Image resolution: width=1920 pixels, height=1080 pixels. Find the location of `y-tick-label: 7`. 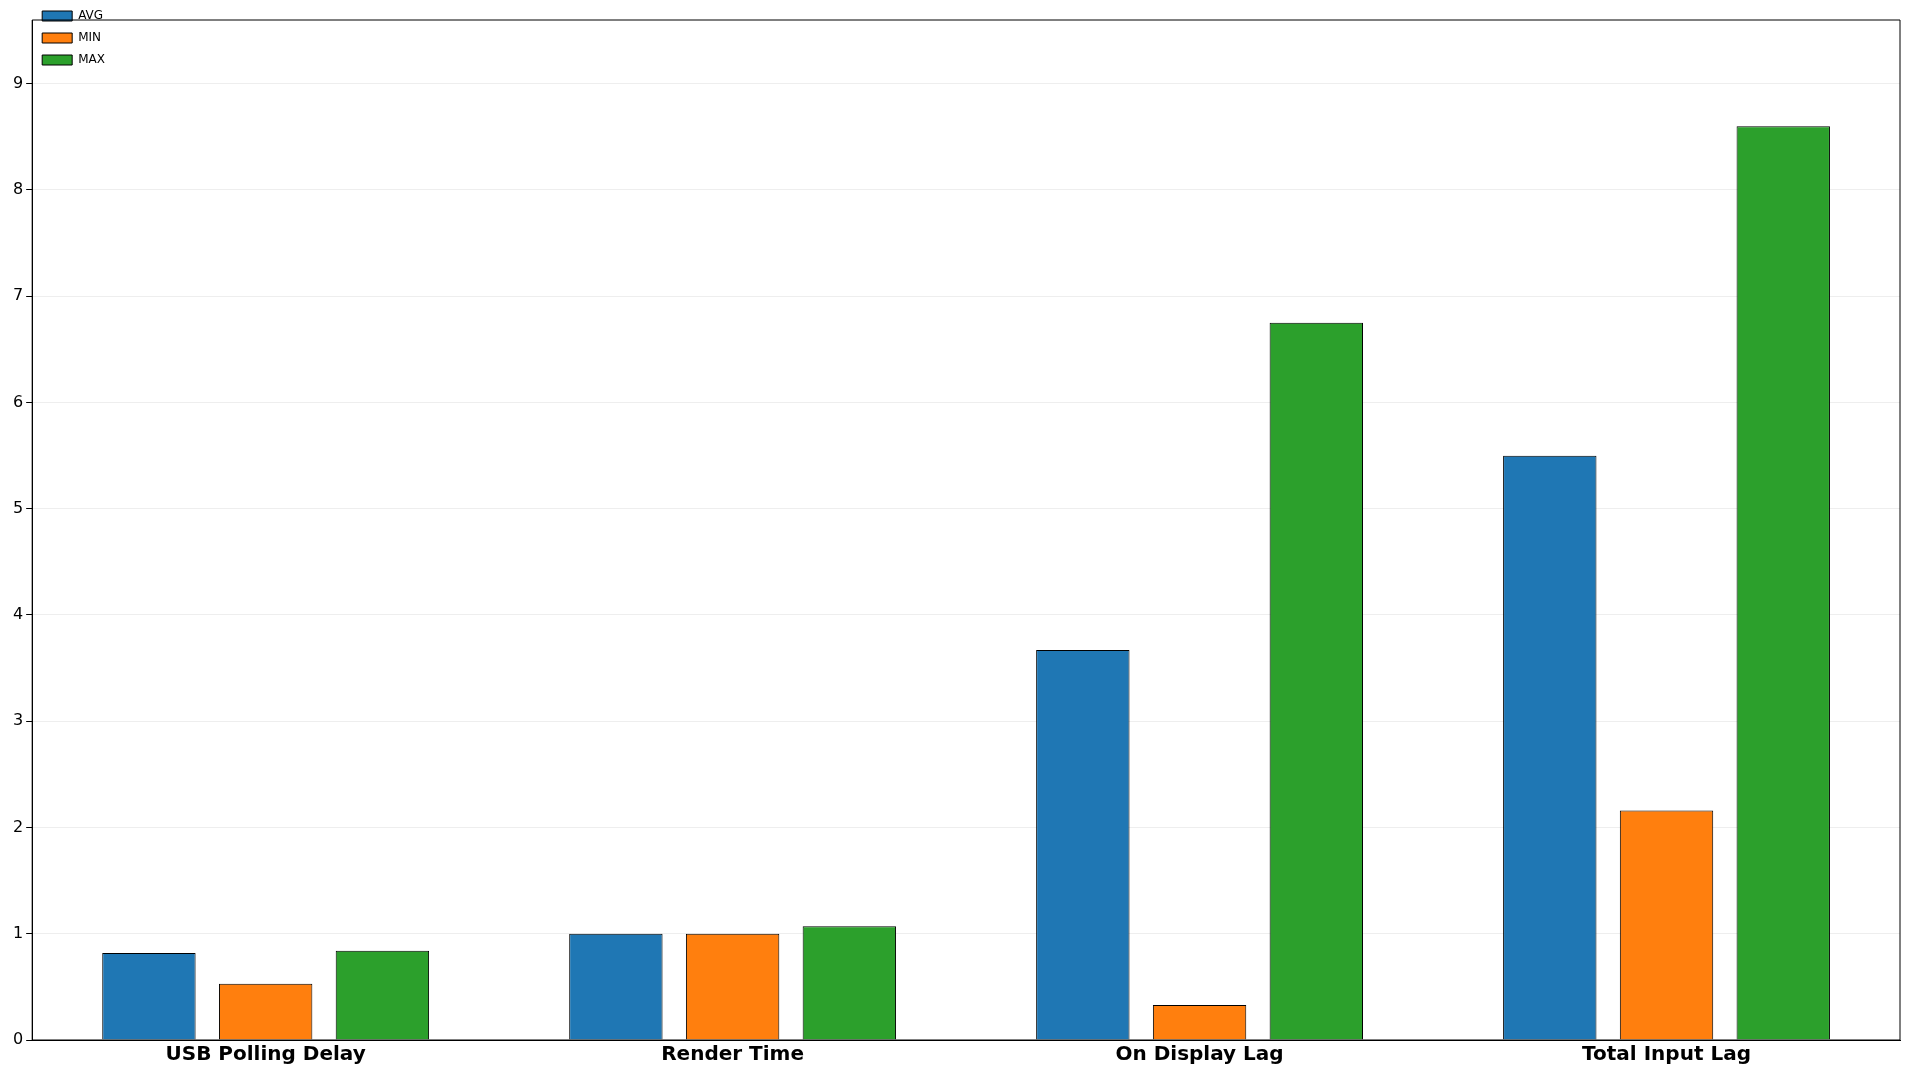

y-tick-label: 7 is located at coordinates (18, 295).